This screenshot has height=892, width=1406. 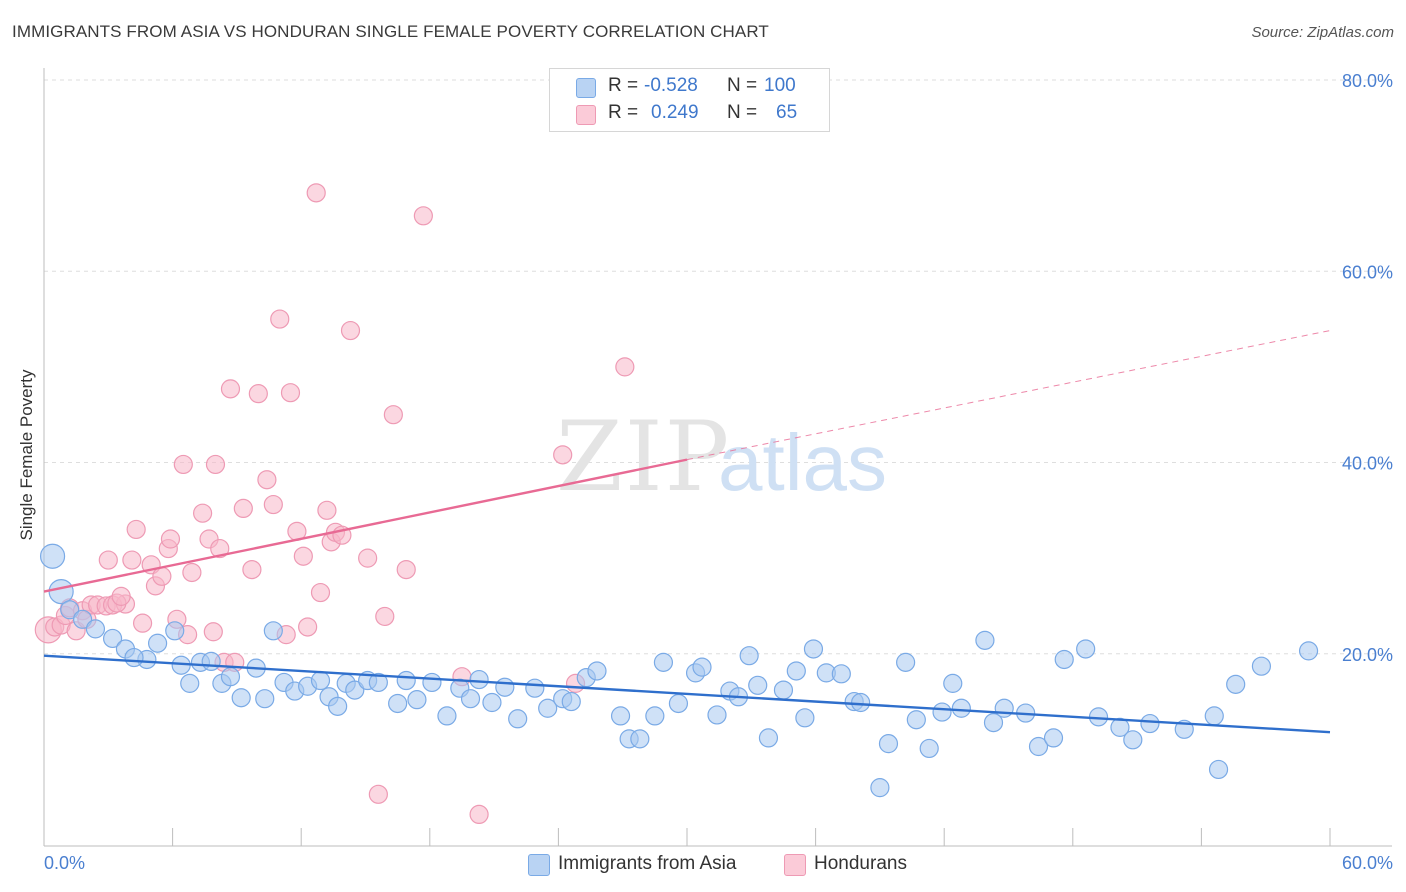 What do you see at coordinates (586, 88) in the screenshot?
I see `legend-swatch-asia` at bounding box center [586, 88].